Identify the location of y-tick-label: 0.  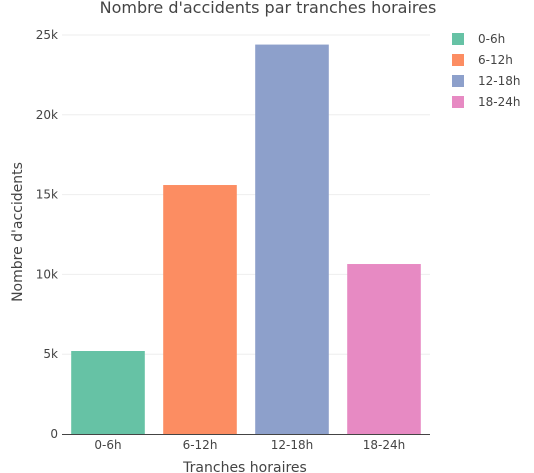
(54, 434).